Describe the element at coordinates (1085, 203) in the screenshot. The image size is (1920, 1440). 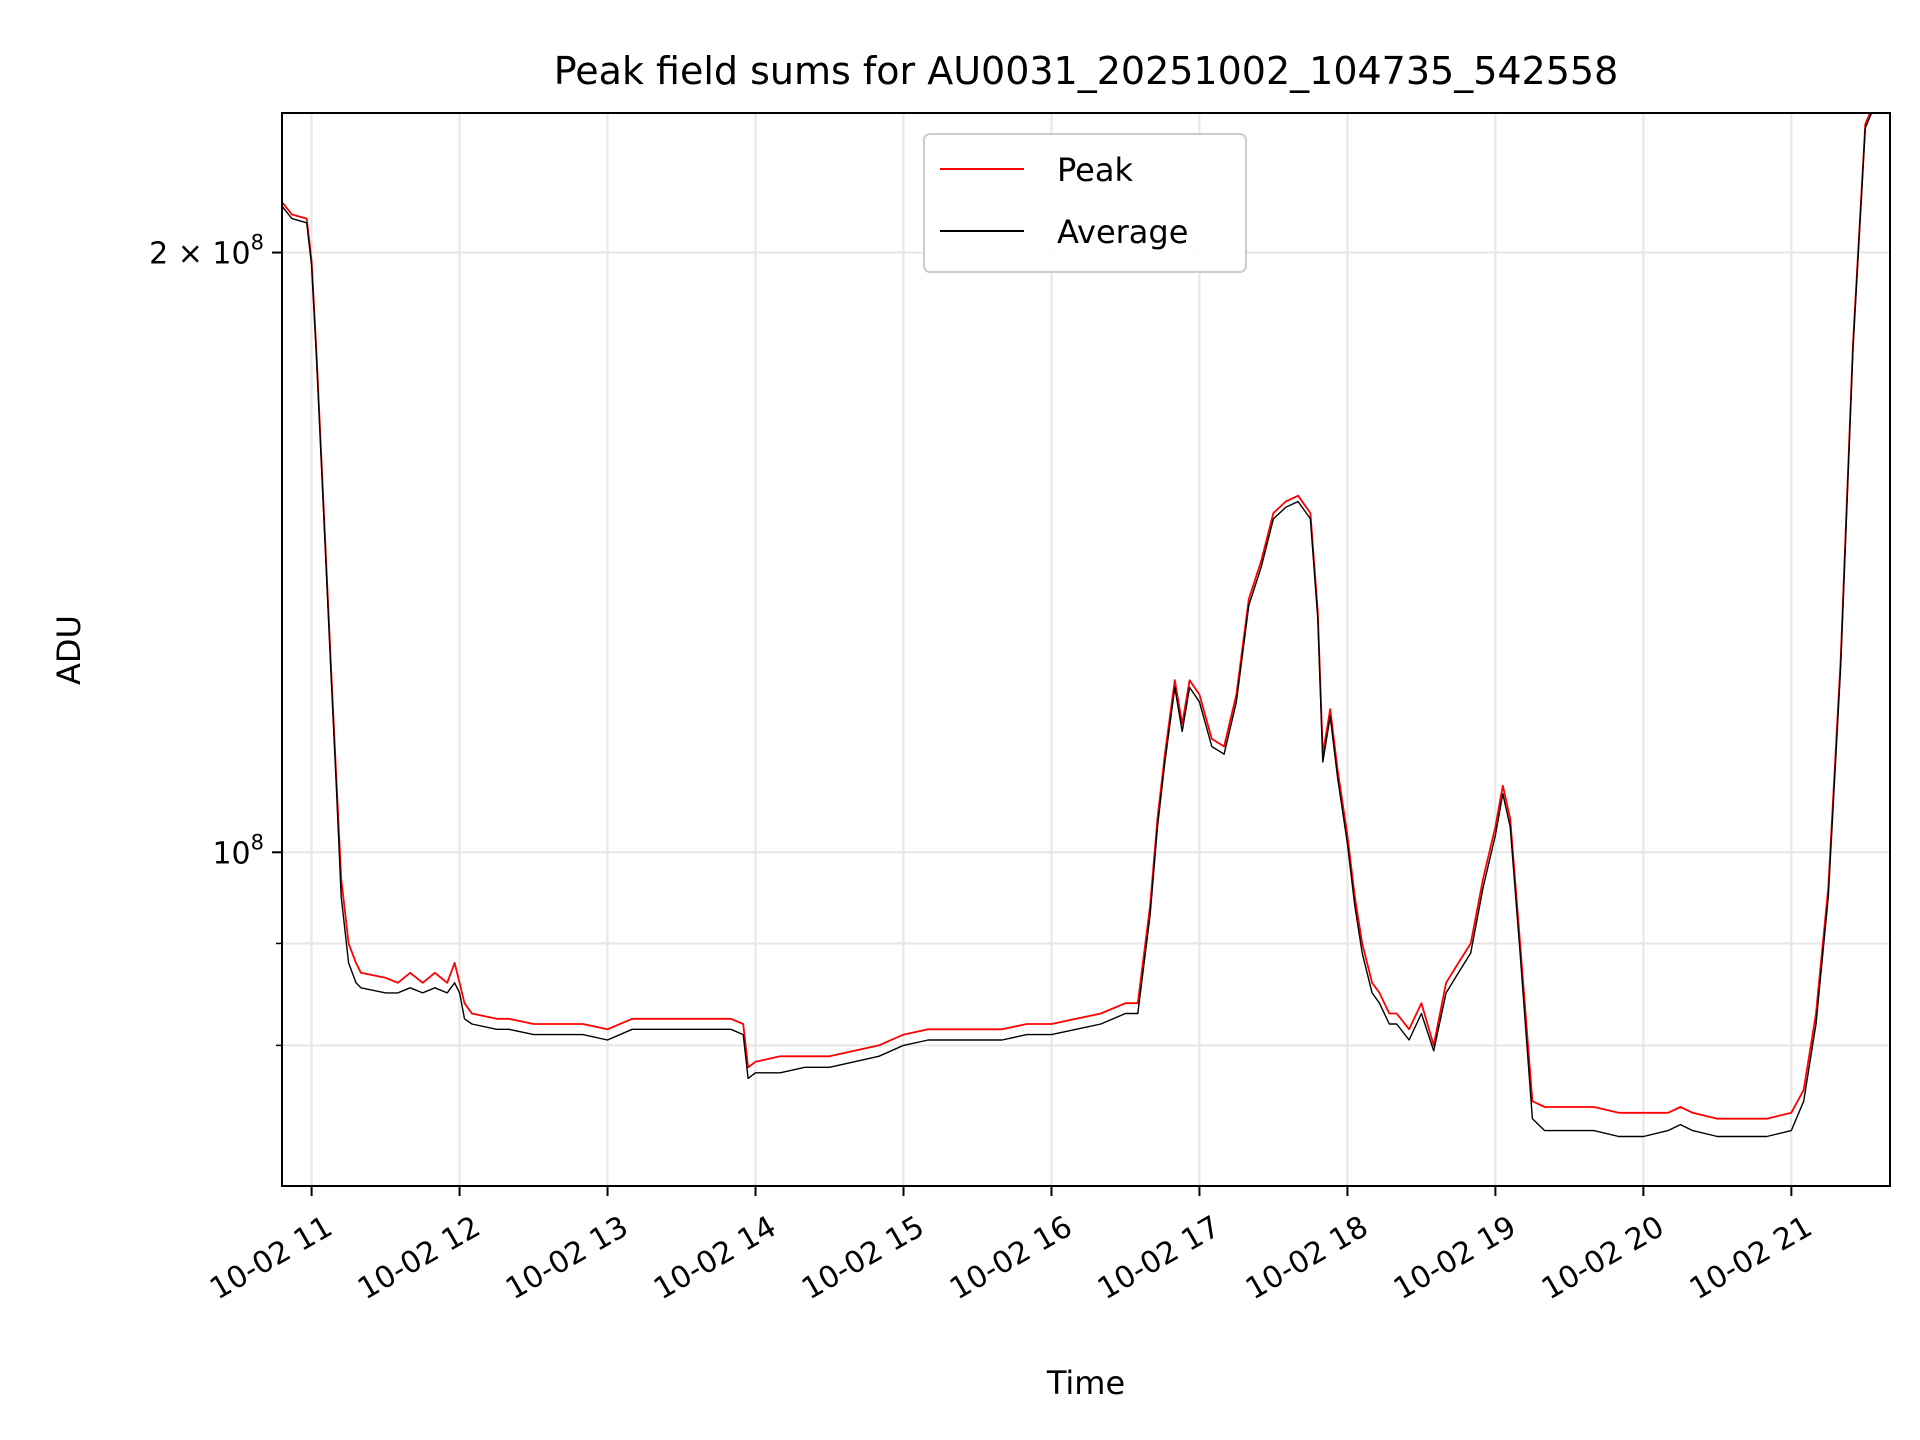
I see `legend: Peak Average` at that location.